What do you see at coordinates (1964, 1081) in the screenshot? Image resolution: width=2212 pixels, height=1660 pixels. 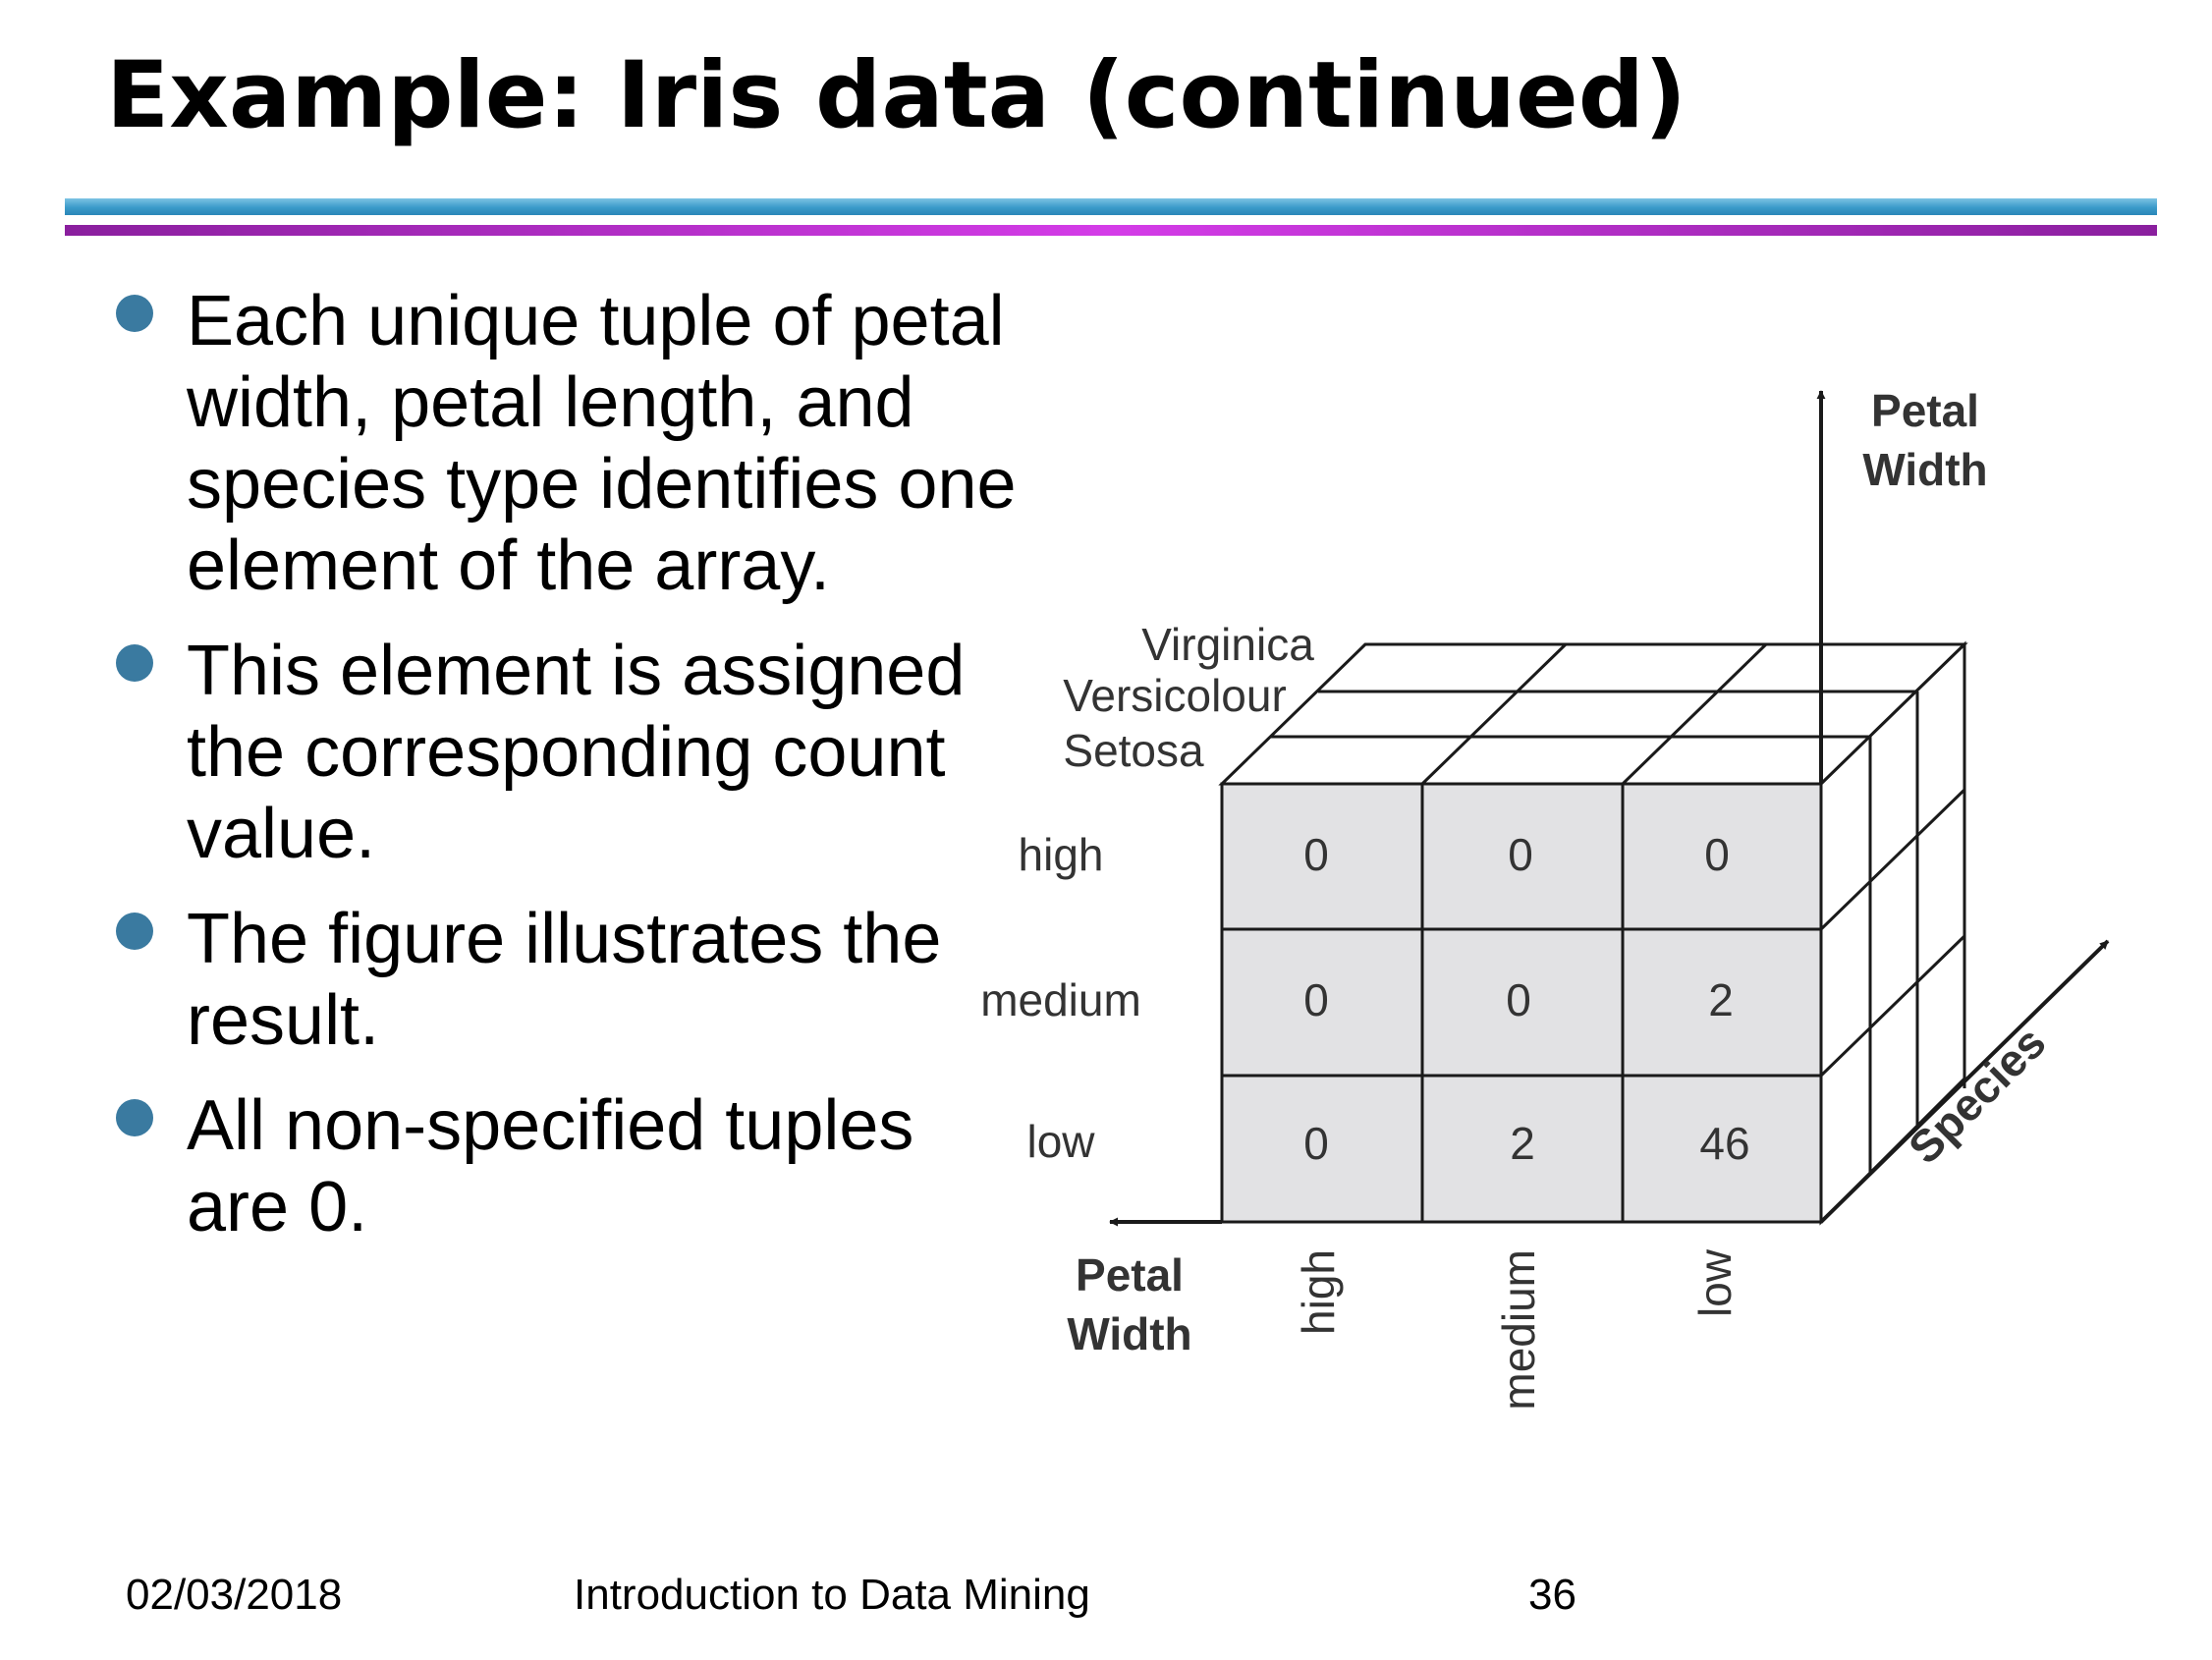 I see `depth-axis-arrow` at bounding box center [1964, 1081].